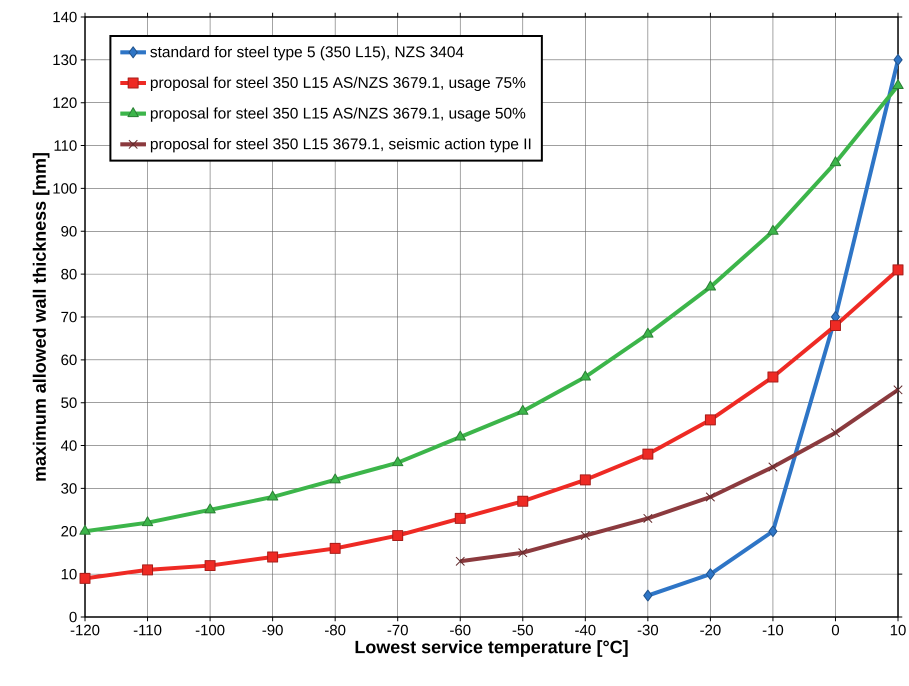 This screenshot has width=909, height=686. I want to click on y-tick-label: 30, so click(69, 488).